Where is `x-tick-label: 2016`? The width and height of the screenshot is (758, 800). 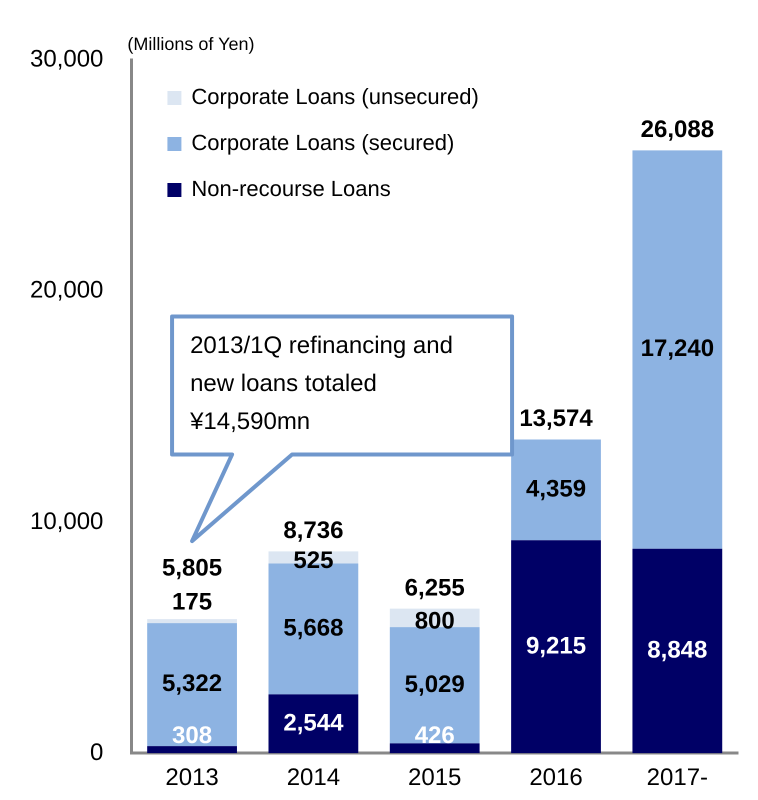 x-tick-label: 2016 is located at coordinates (556, 778).